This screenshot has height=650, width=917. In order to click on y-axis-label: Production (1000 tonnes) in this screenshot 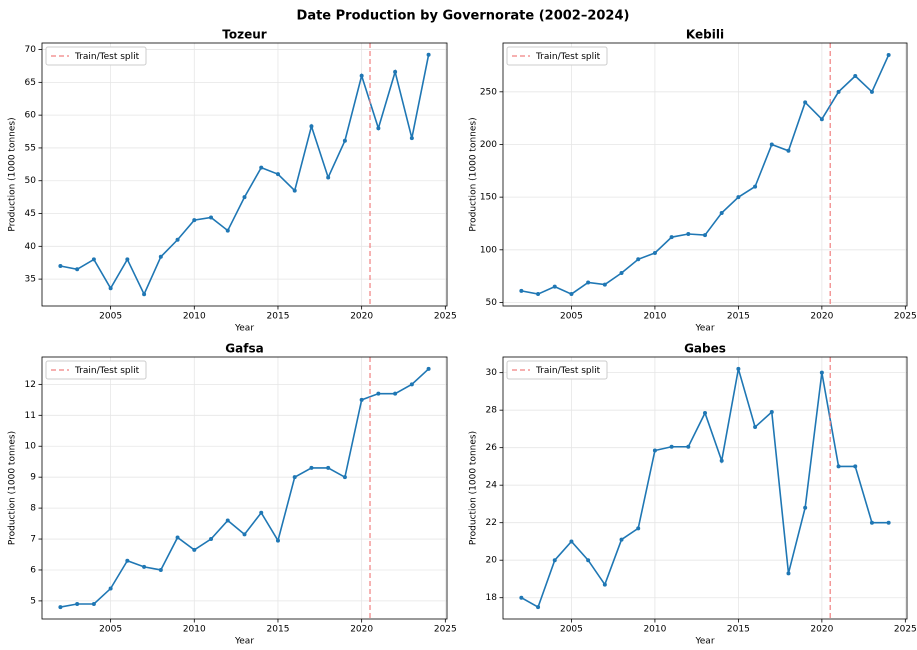, I will do `click(13, 488)`.